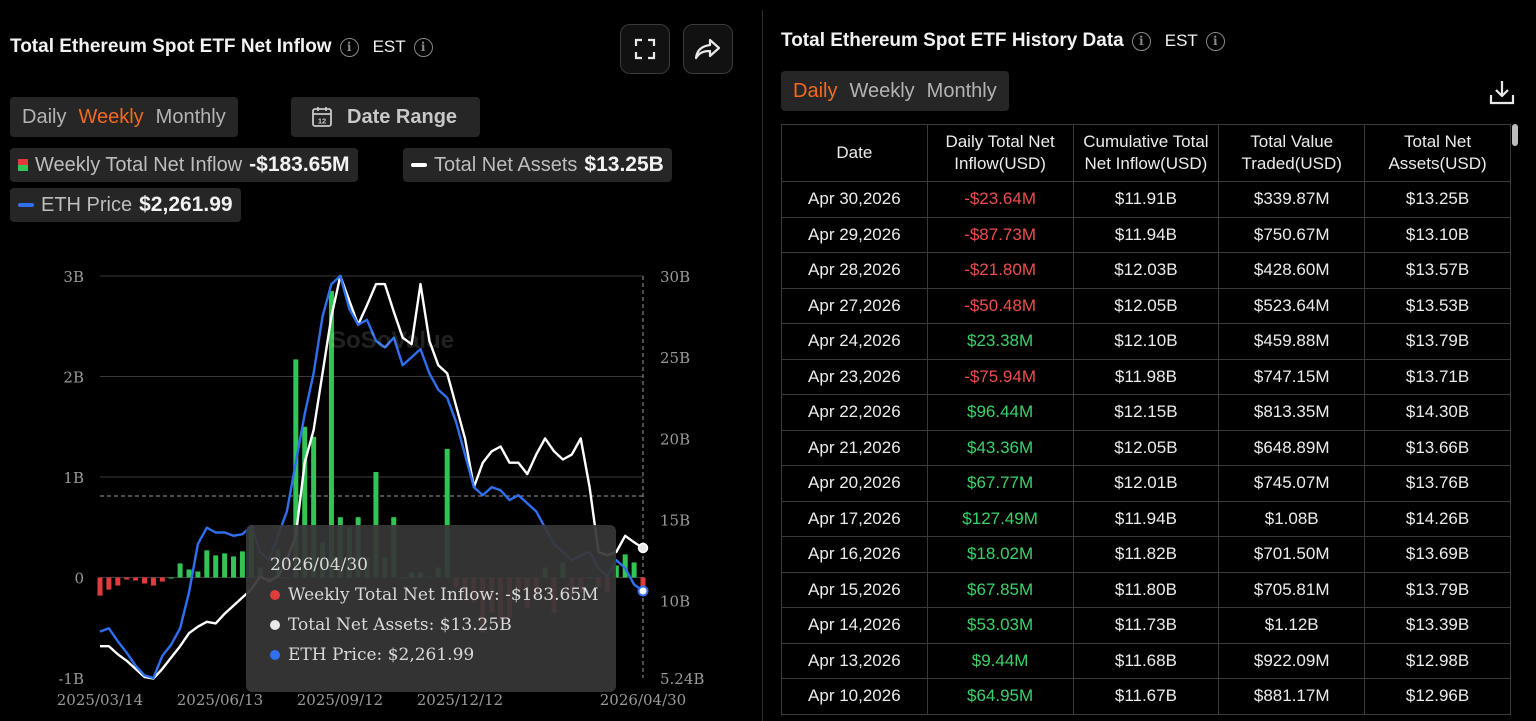  What do you see at coordinates (419, 165) in the screenshot?
I see `assets-swatch` at bounding box center [419, 165].